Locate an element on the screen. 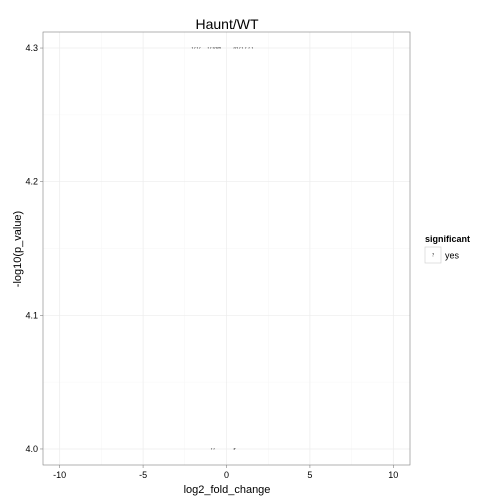  legend-key is located at coordinates (433, 255).